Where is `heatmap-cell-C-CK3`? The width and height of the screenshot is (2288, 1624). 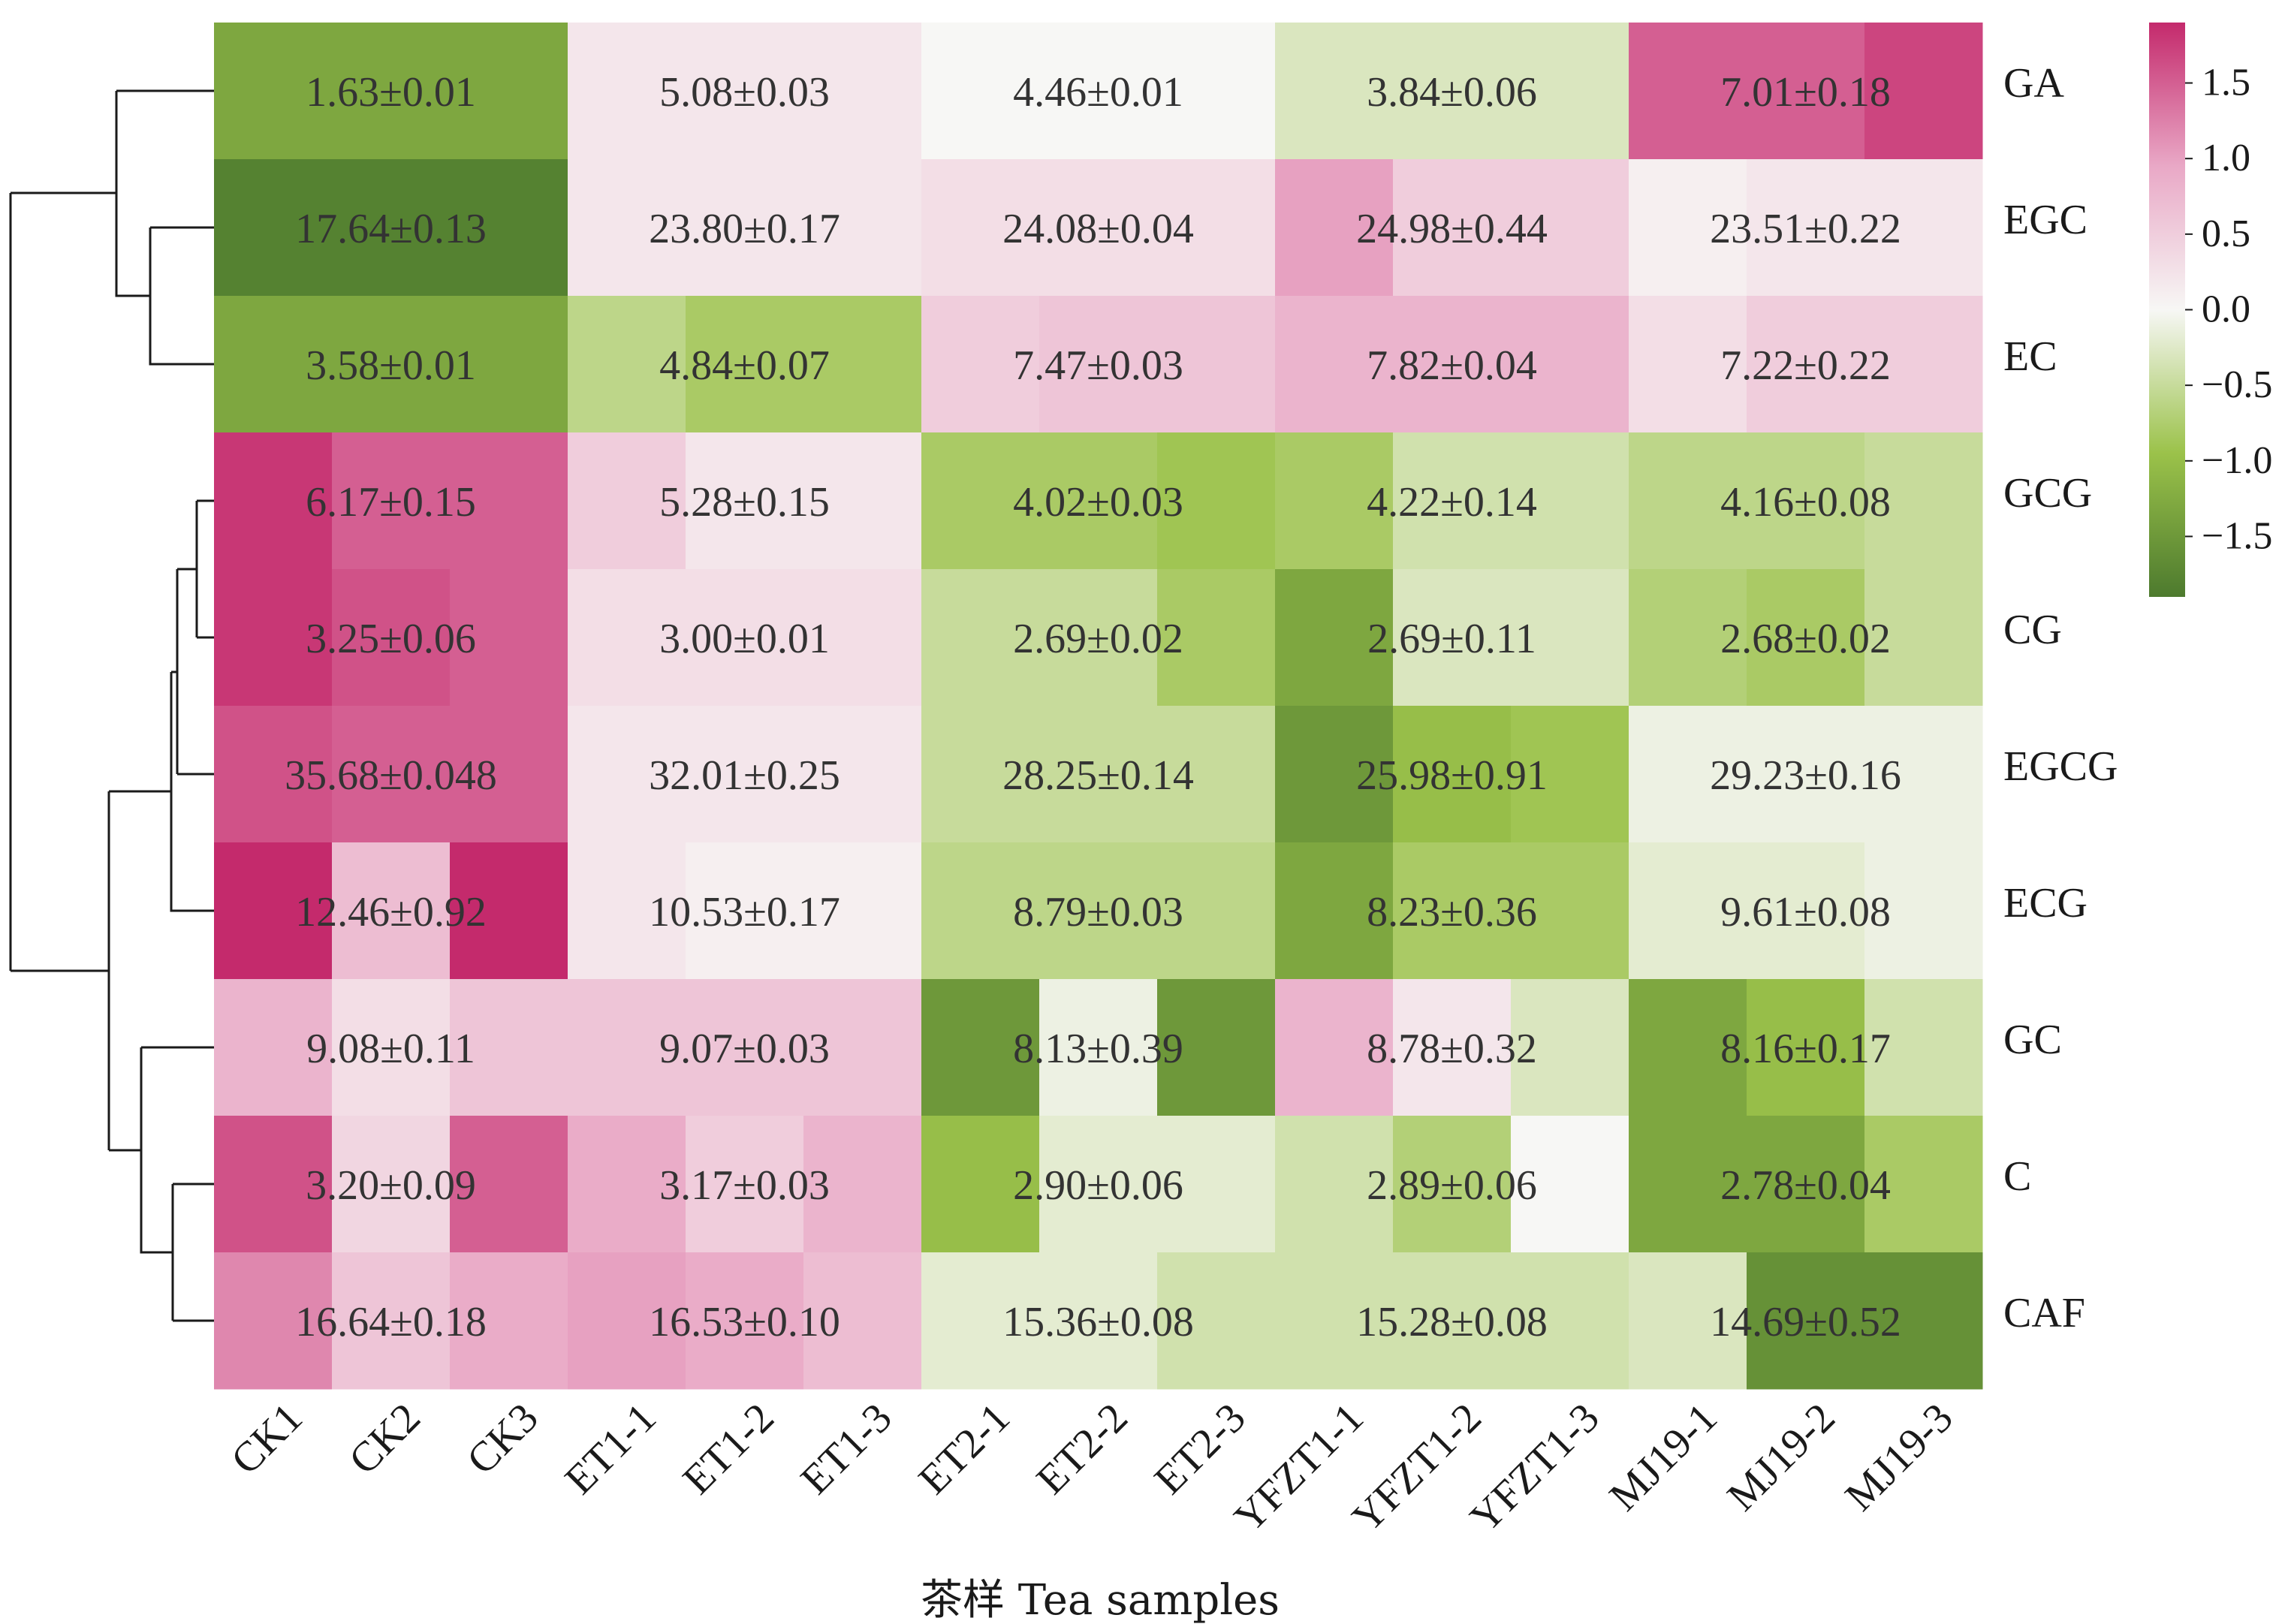 heatmap-cell-C-CK3 is located at coordinates (509, 1184).